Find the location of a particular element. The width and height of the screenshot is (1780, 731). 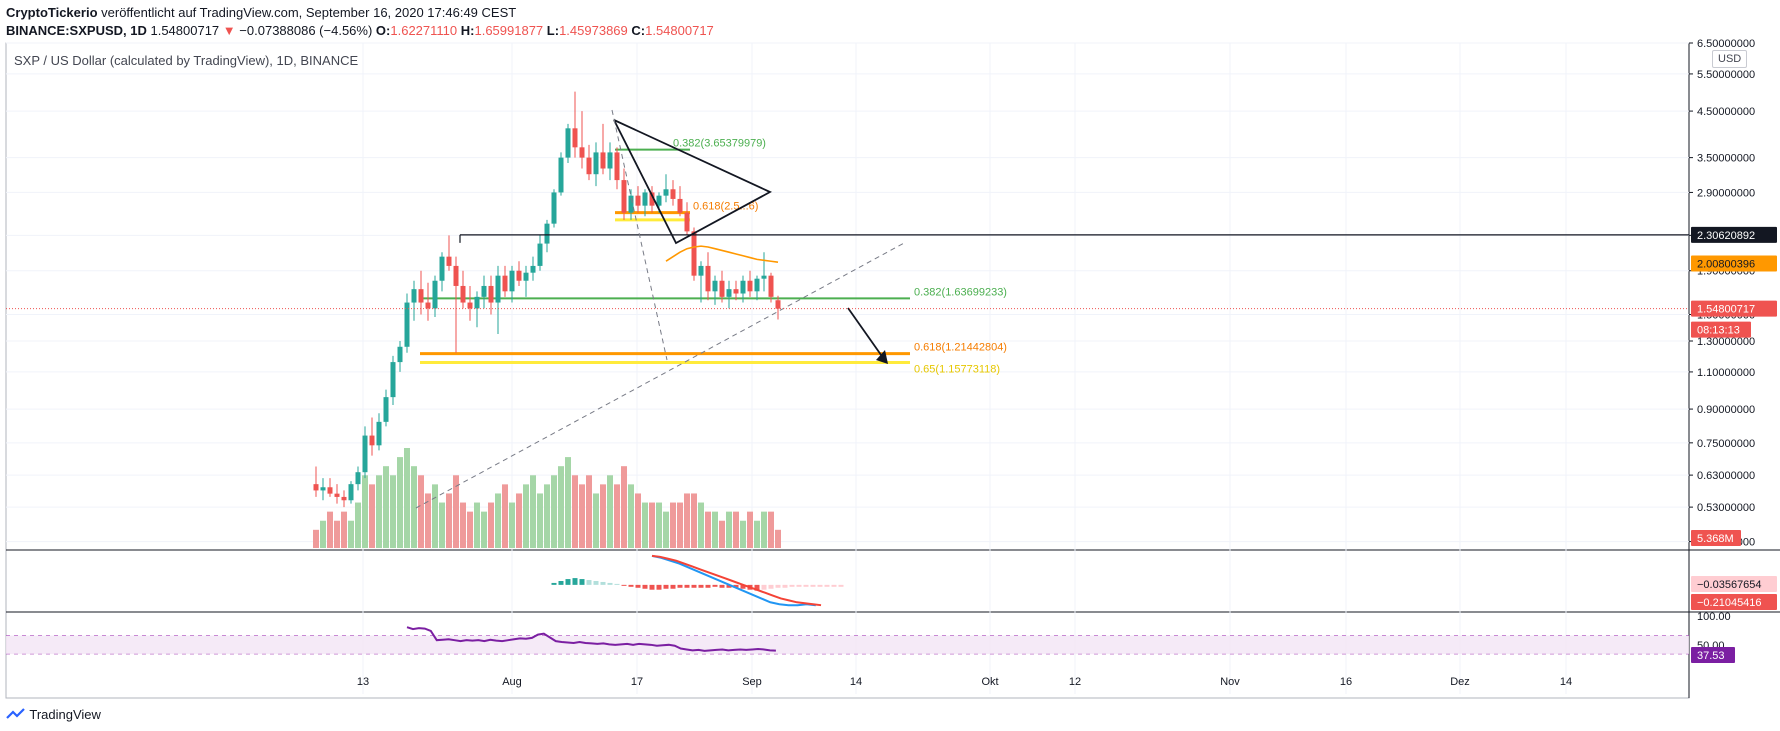

fib-label: 0.65(1.15773118) is located at coordinates (957, 369).